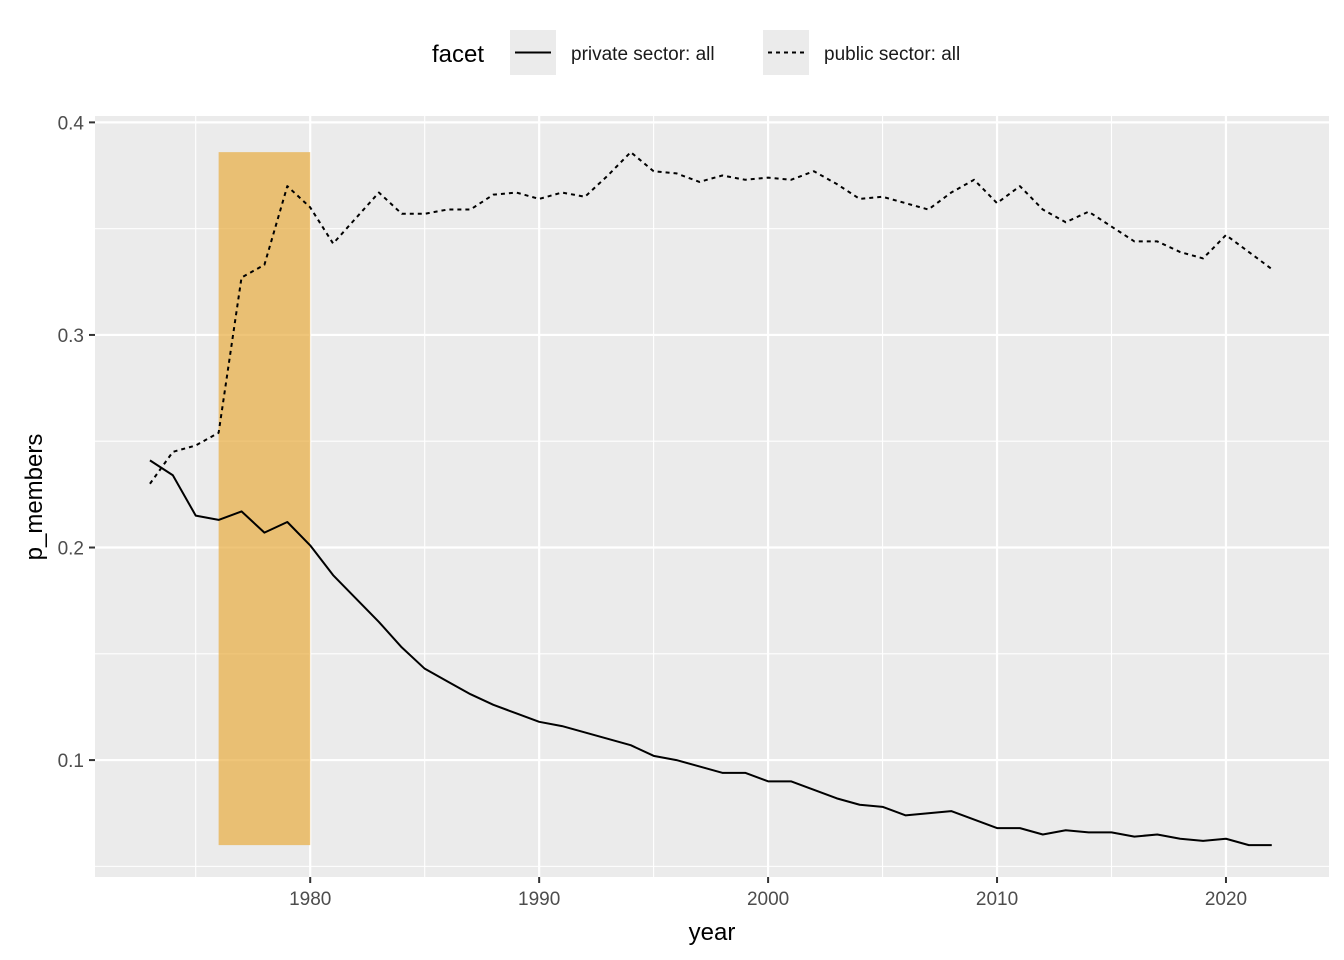 The image size is (1344, 960). What do you see at coordinates (997, 899) in the screenshot?
I see `x-tick-label: 2010` at bounding box center [997, 899].